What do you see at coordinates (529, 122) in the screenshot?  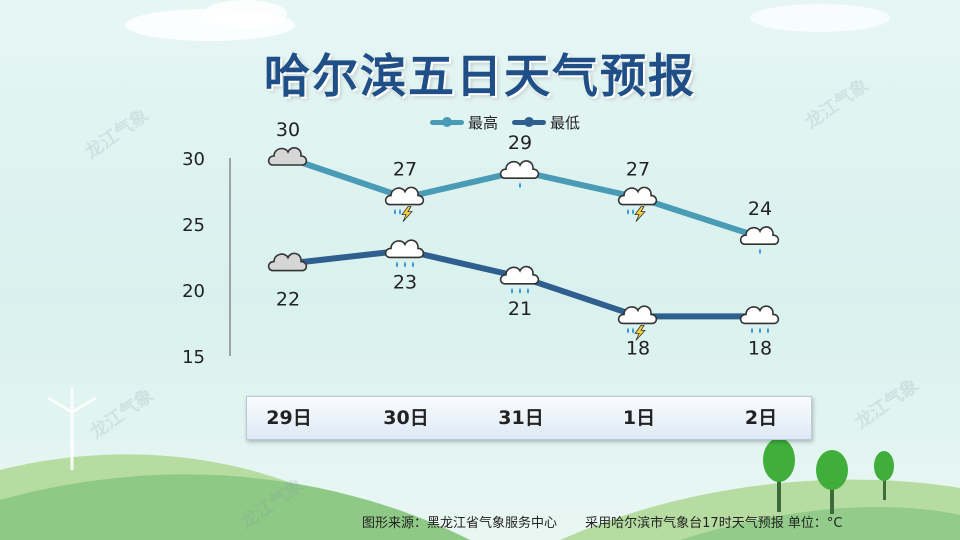 I see `legend-swatch-low` at bounding box center [529, 122].